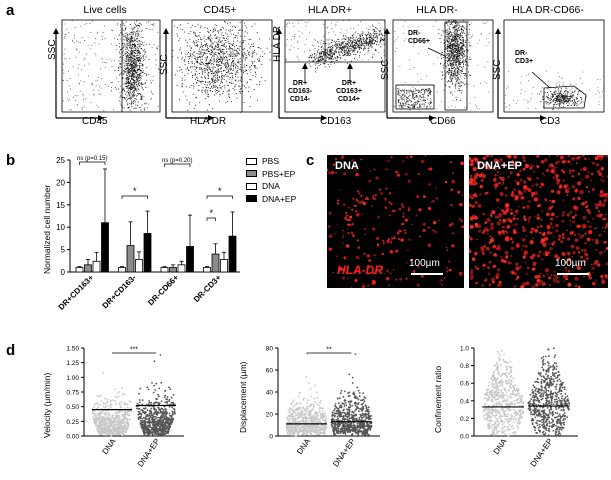 This screenshot has height=480, width=611. Describe the element at coordinates (464, 437) in the screenshot. I see `scatter-y-tick-label: 0.0` at that location.